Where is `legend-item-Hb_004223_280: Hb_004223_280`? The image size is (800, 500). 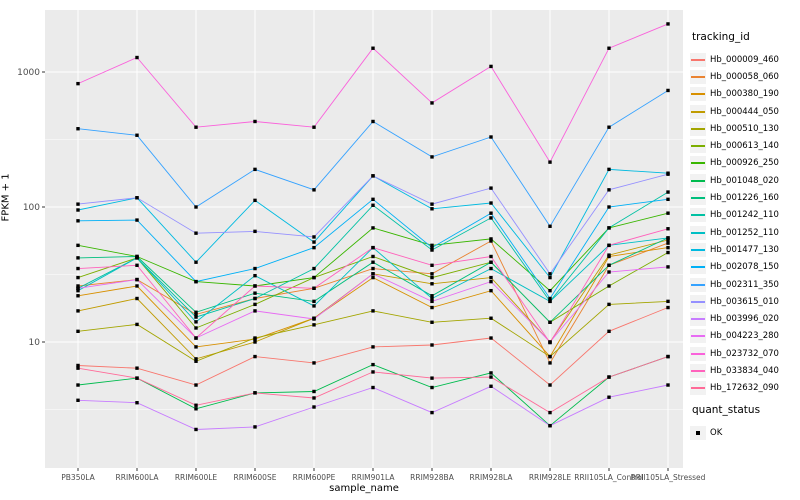 legend-item-Hb_004223_280: Hb_004223_280 is located at coordinates (744, 336).